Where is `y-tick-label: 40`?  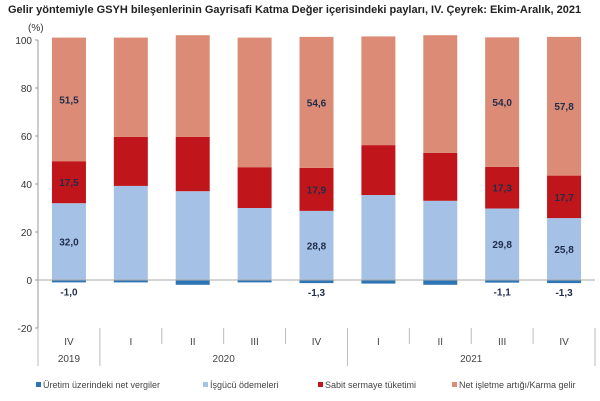 y-tick-label: 40 is located at coordinates (27, 185).